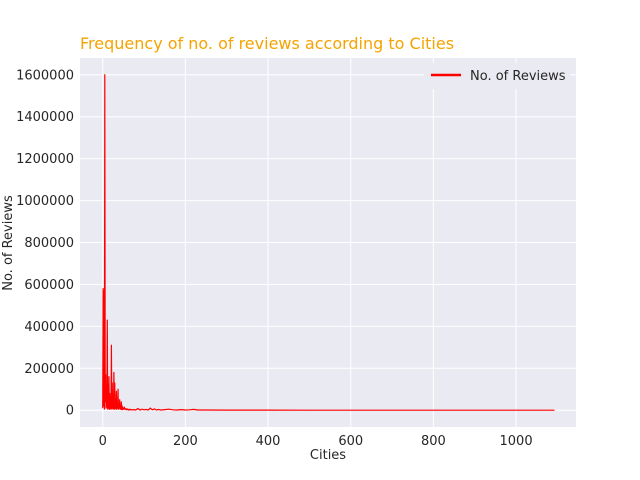  What do you see at coordinates (516, 441) in the screenshot?
I see `x-tick-label: 1000` at bounding box center [516, 441].